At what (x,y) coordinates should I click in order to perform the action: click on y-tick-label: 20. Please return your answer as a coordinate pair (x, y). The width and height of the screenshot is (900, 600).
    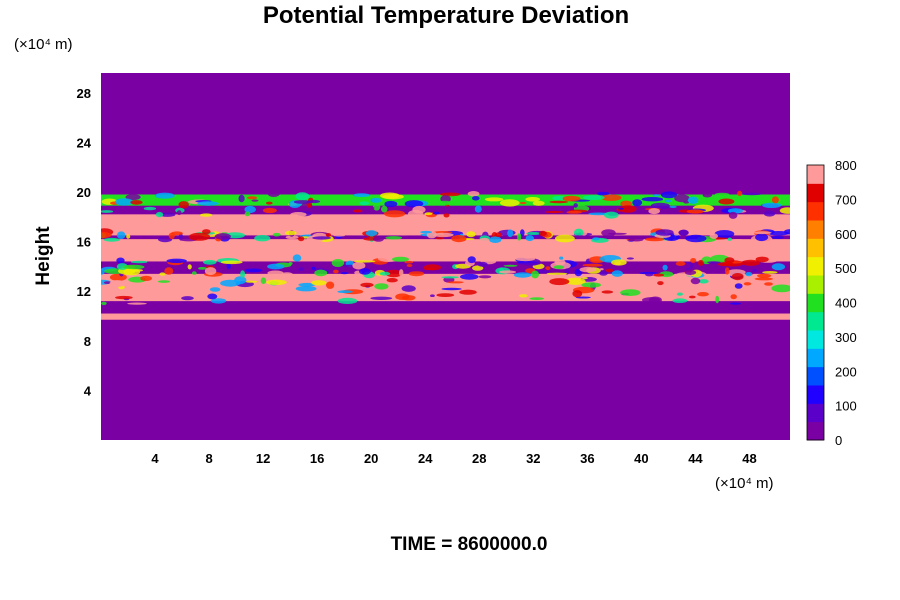
    Looking at the image, I should click on (84, 192).